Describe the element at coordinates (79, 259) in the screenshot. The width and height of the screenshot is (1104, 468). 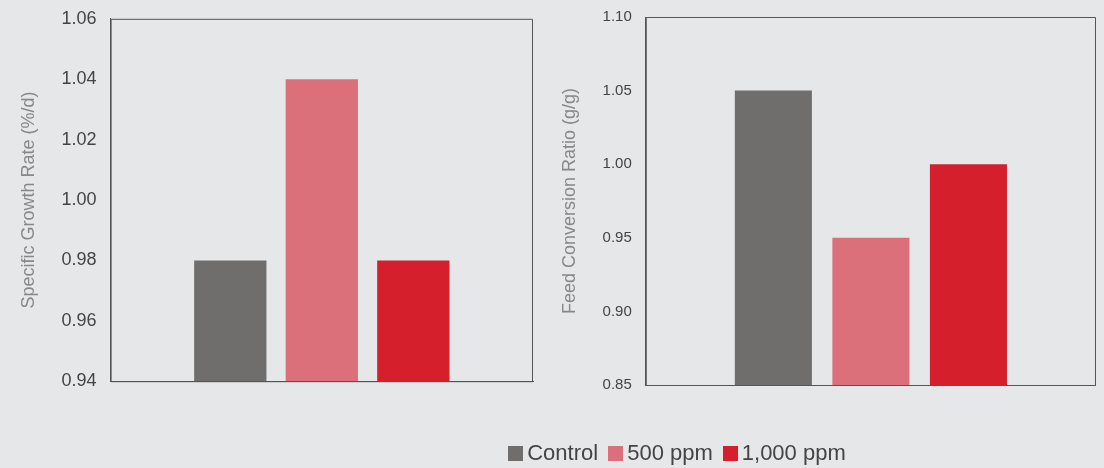
I see `y-tick-label: 0.98` at that location.